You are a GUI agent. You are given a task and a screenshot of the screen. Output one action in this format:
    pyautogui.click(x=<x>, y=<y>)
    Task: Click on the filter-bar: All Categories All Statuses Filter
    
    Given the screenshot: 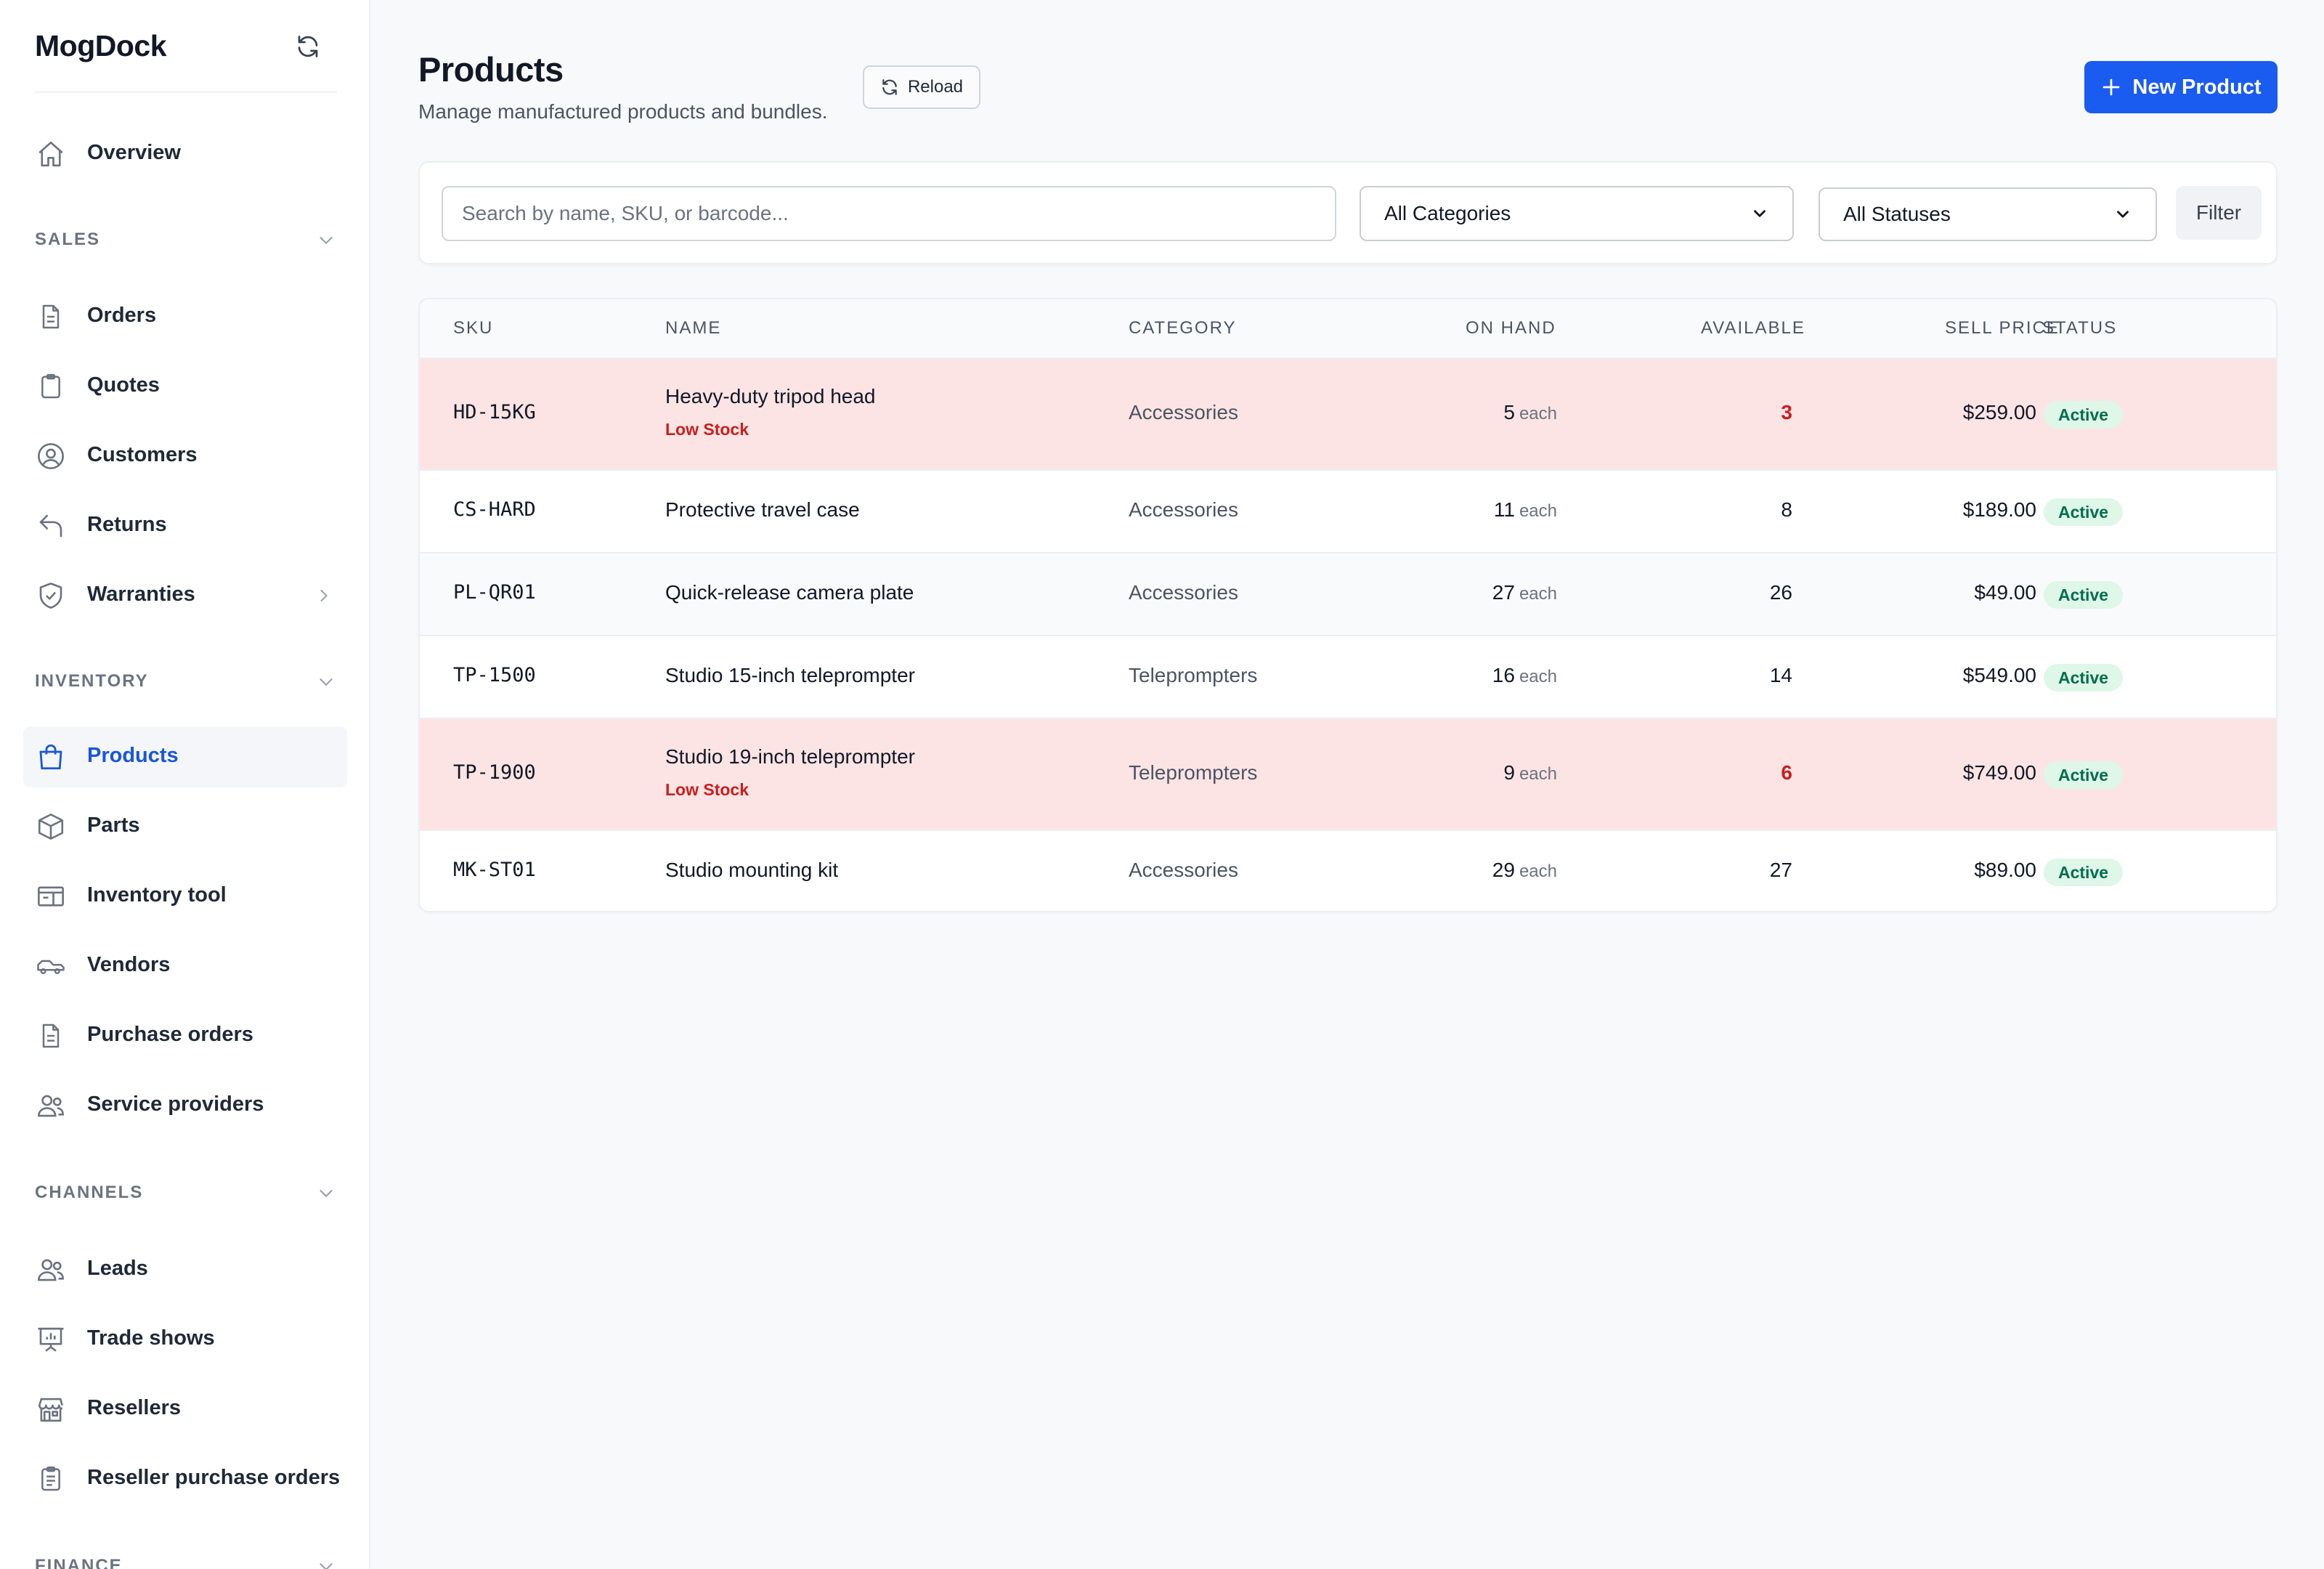 What is the action you would take?
    pyautogui.click(x=1348, y=212)
    